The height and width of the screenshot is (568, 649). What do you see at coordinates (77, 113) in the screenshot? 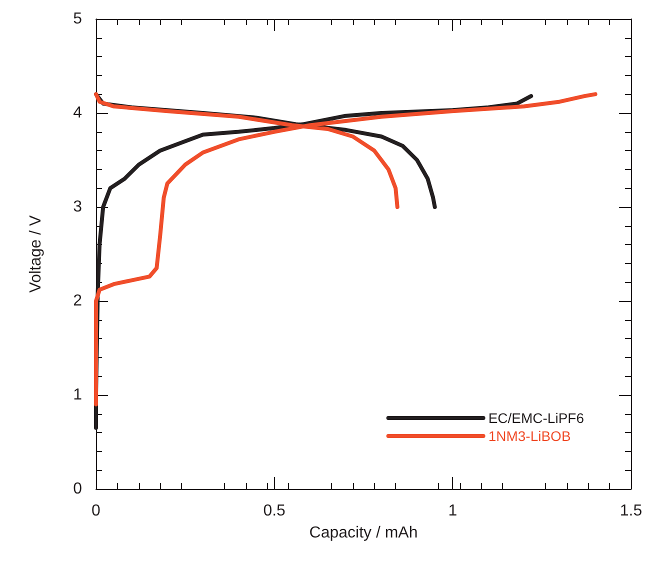
I see `y-tick-label: 4` at bounding box center [77, 113].